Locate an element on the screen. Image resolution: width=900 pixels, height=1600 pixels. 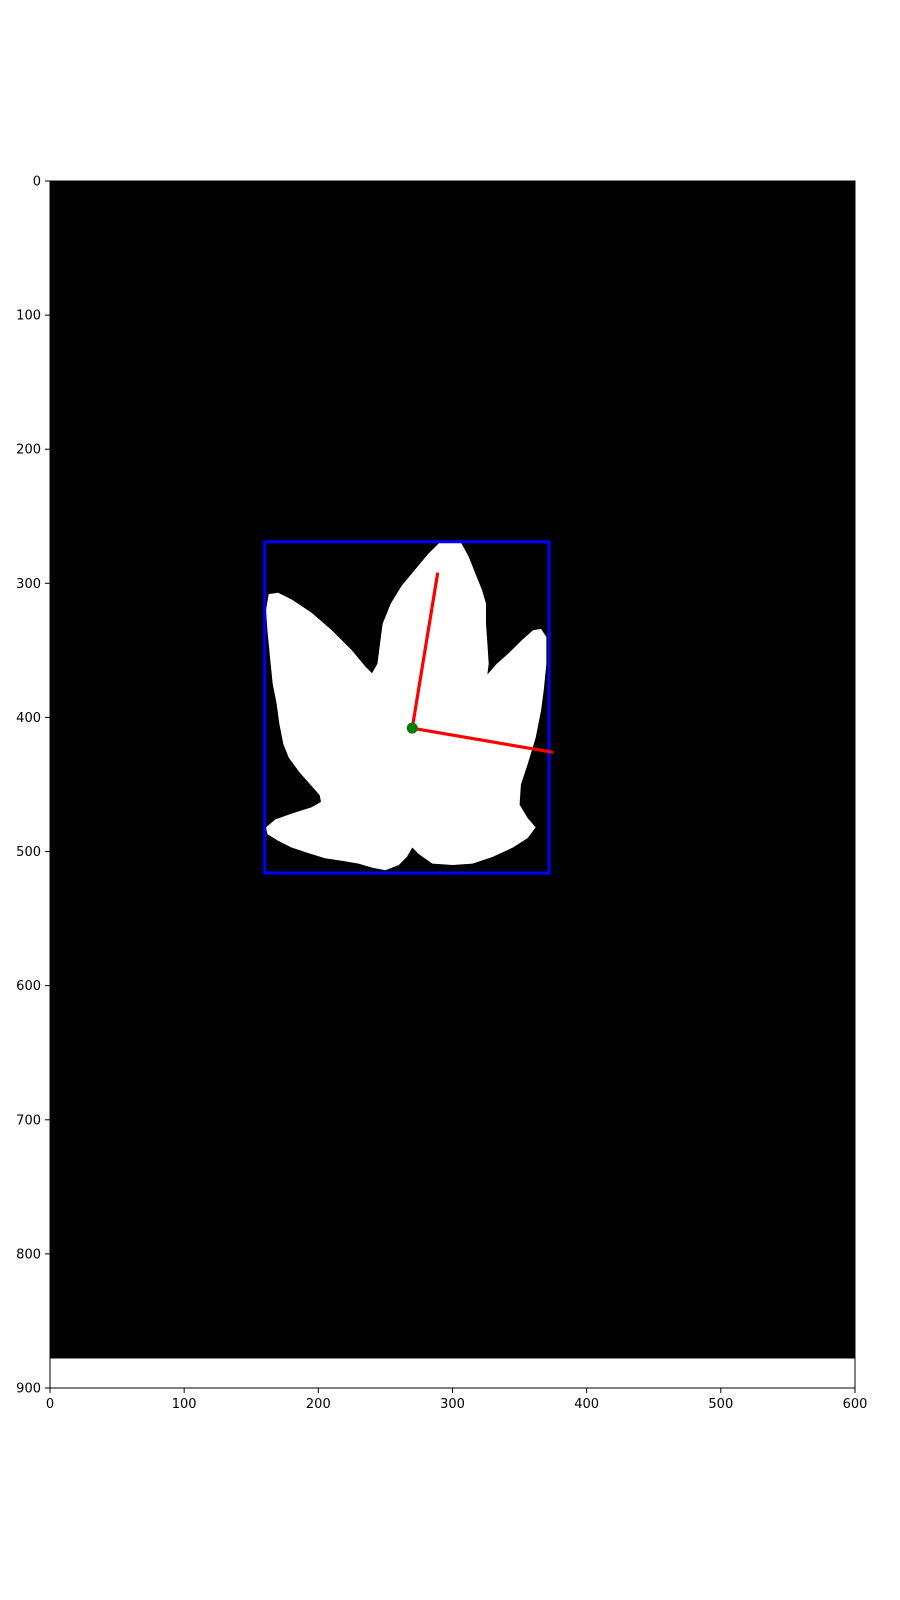
y-axis: 0 100 200 300 400 500 600 700 800 900 is located at coordinates (33, 786).